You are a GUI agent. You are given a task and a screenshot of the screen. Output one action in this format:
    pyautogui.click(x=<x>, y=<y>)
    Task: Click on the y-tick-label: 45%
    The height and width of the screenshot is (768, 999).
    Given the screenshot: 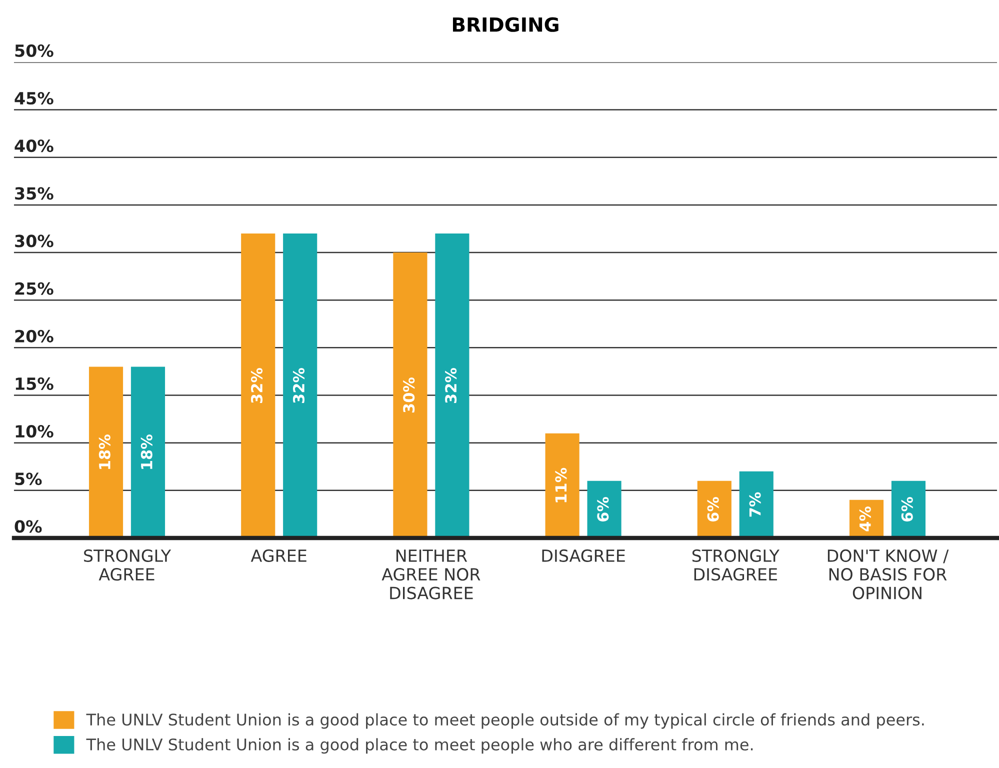 What is the action you would take?
    pyautogui.click(x=34, y=98)
    